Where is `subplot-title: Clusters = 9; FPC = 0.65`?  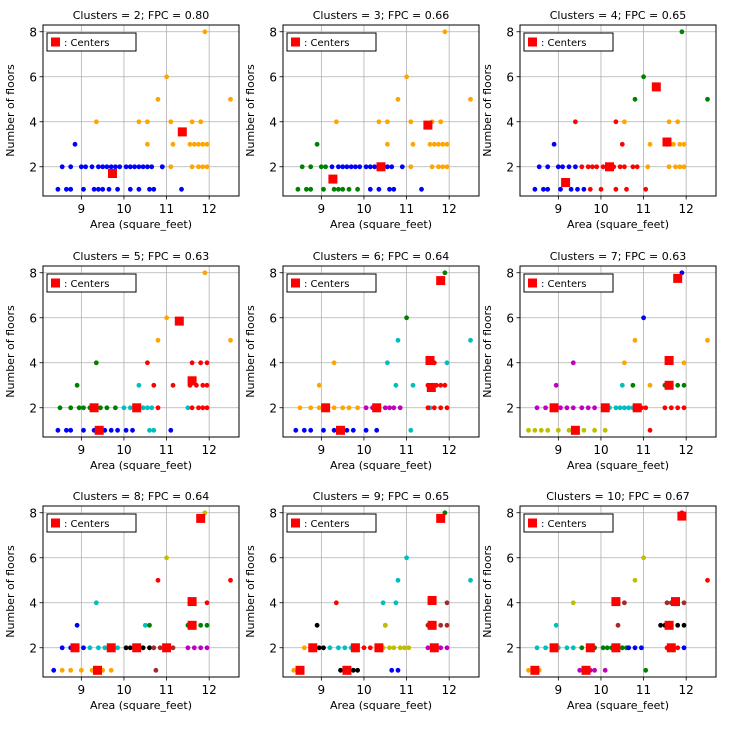
subplot-title: Clusters = 9; FPC = 0.65 is located at coordinates (381, 496).